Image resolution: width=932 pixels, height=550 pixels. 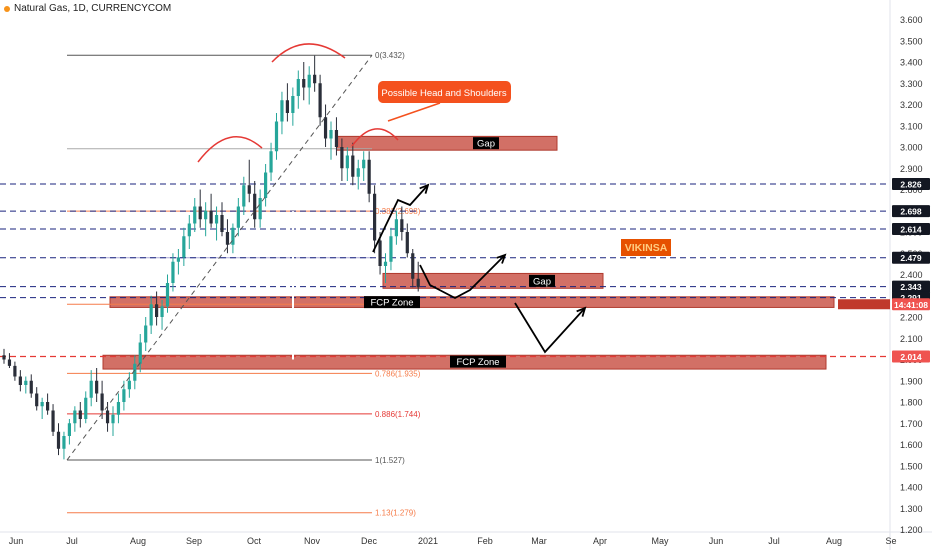 What do you see at coordinates (911, 184) in the screenshot?
I see `price-label: 2.826` at bounding box center [911, 184].